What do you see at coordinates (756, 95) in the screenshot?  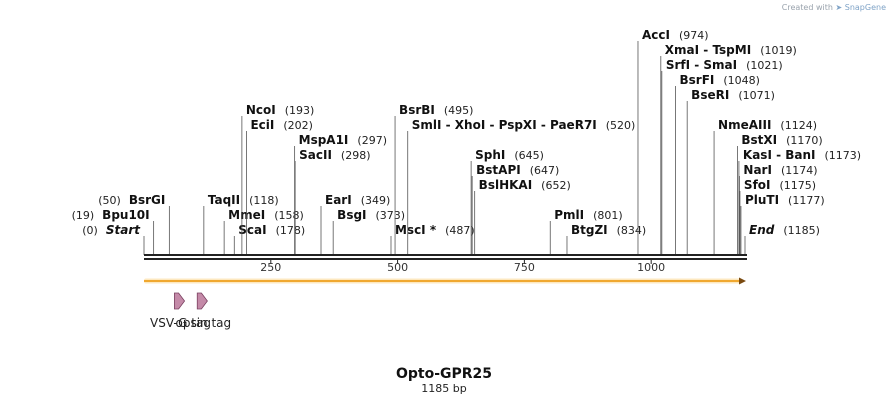 I see `site-coordinate: (1071)` at bounding box center [756, 95].